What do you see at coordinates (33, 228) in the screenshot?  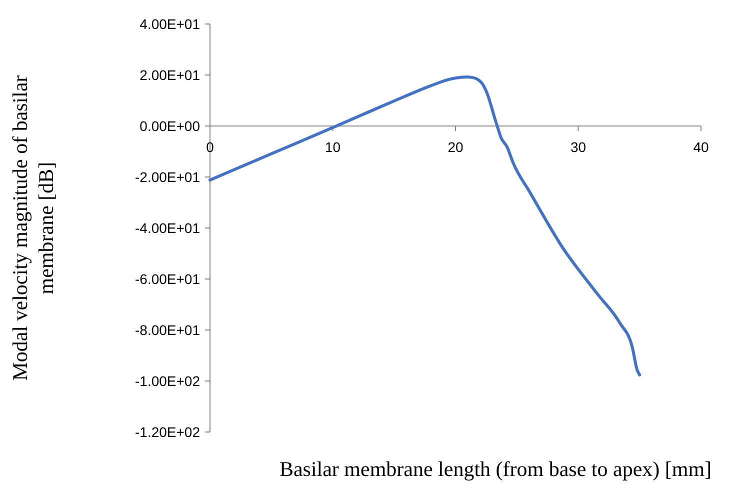 I see `y-axis-title: Modal velocity magnitude of basilar membrane [dB]` at bounding box center [33, 228].